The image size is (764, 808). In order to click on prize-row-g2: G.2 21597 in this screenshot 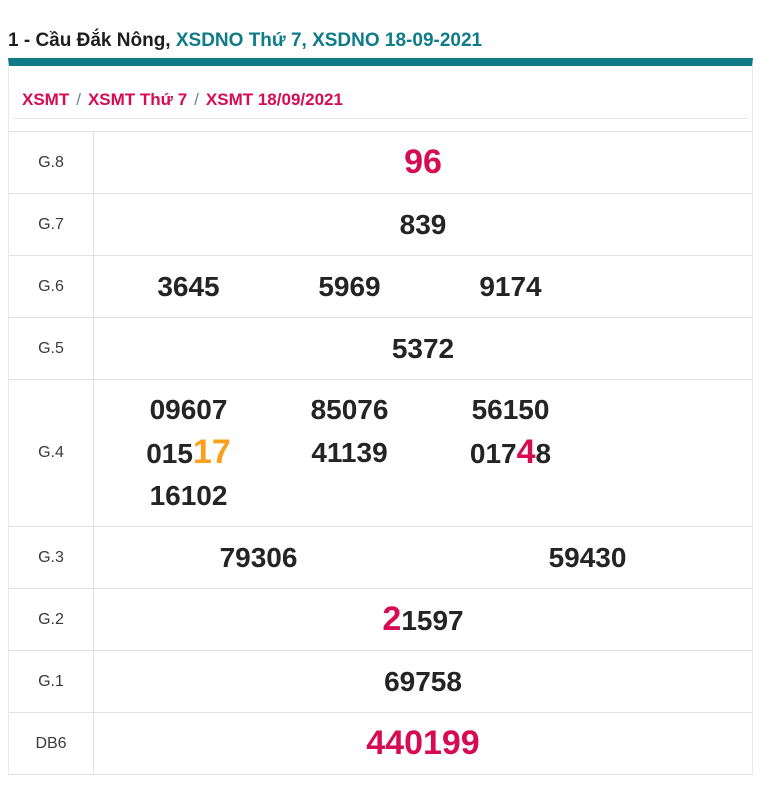, I will do `click(380, 620)`.